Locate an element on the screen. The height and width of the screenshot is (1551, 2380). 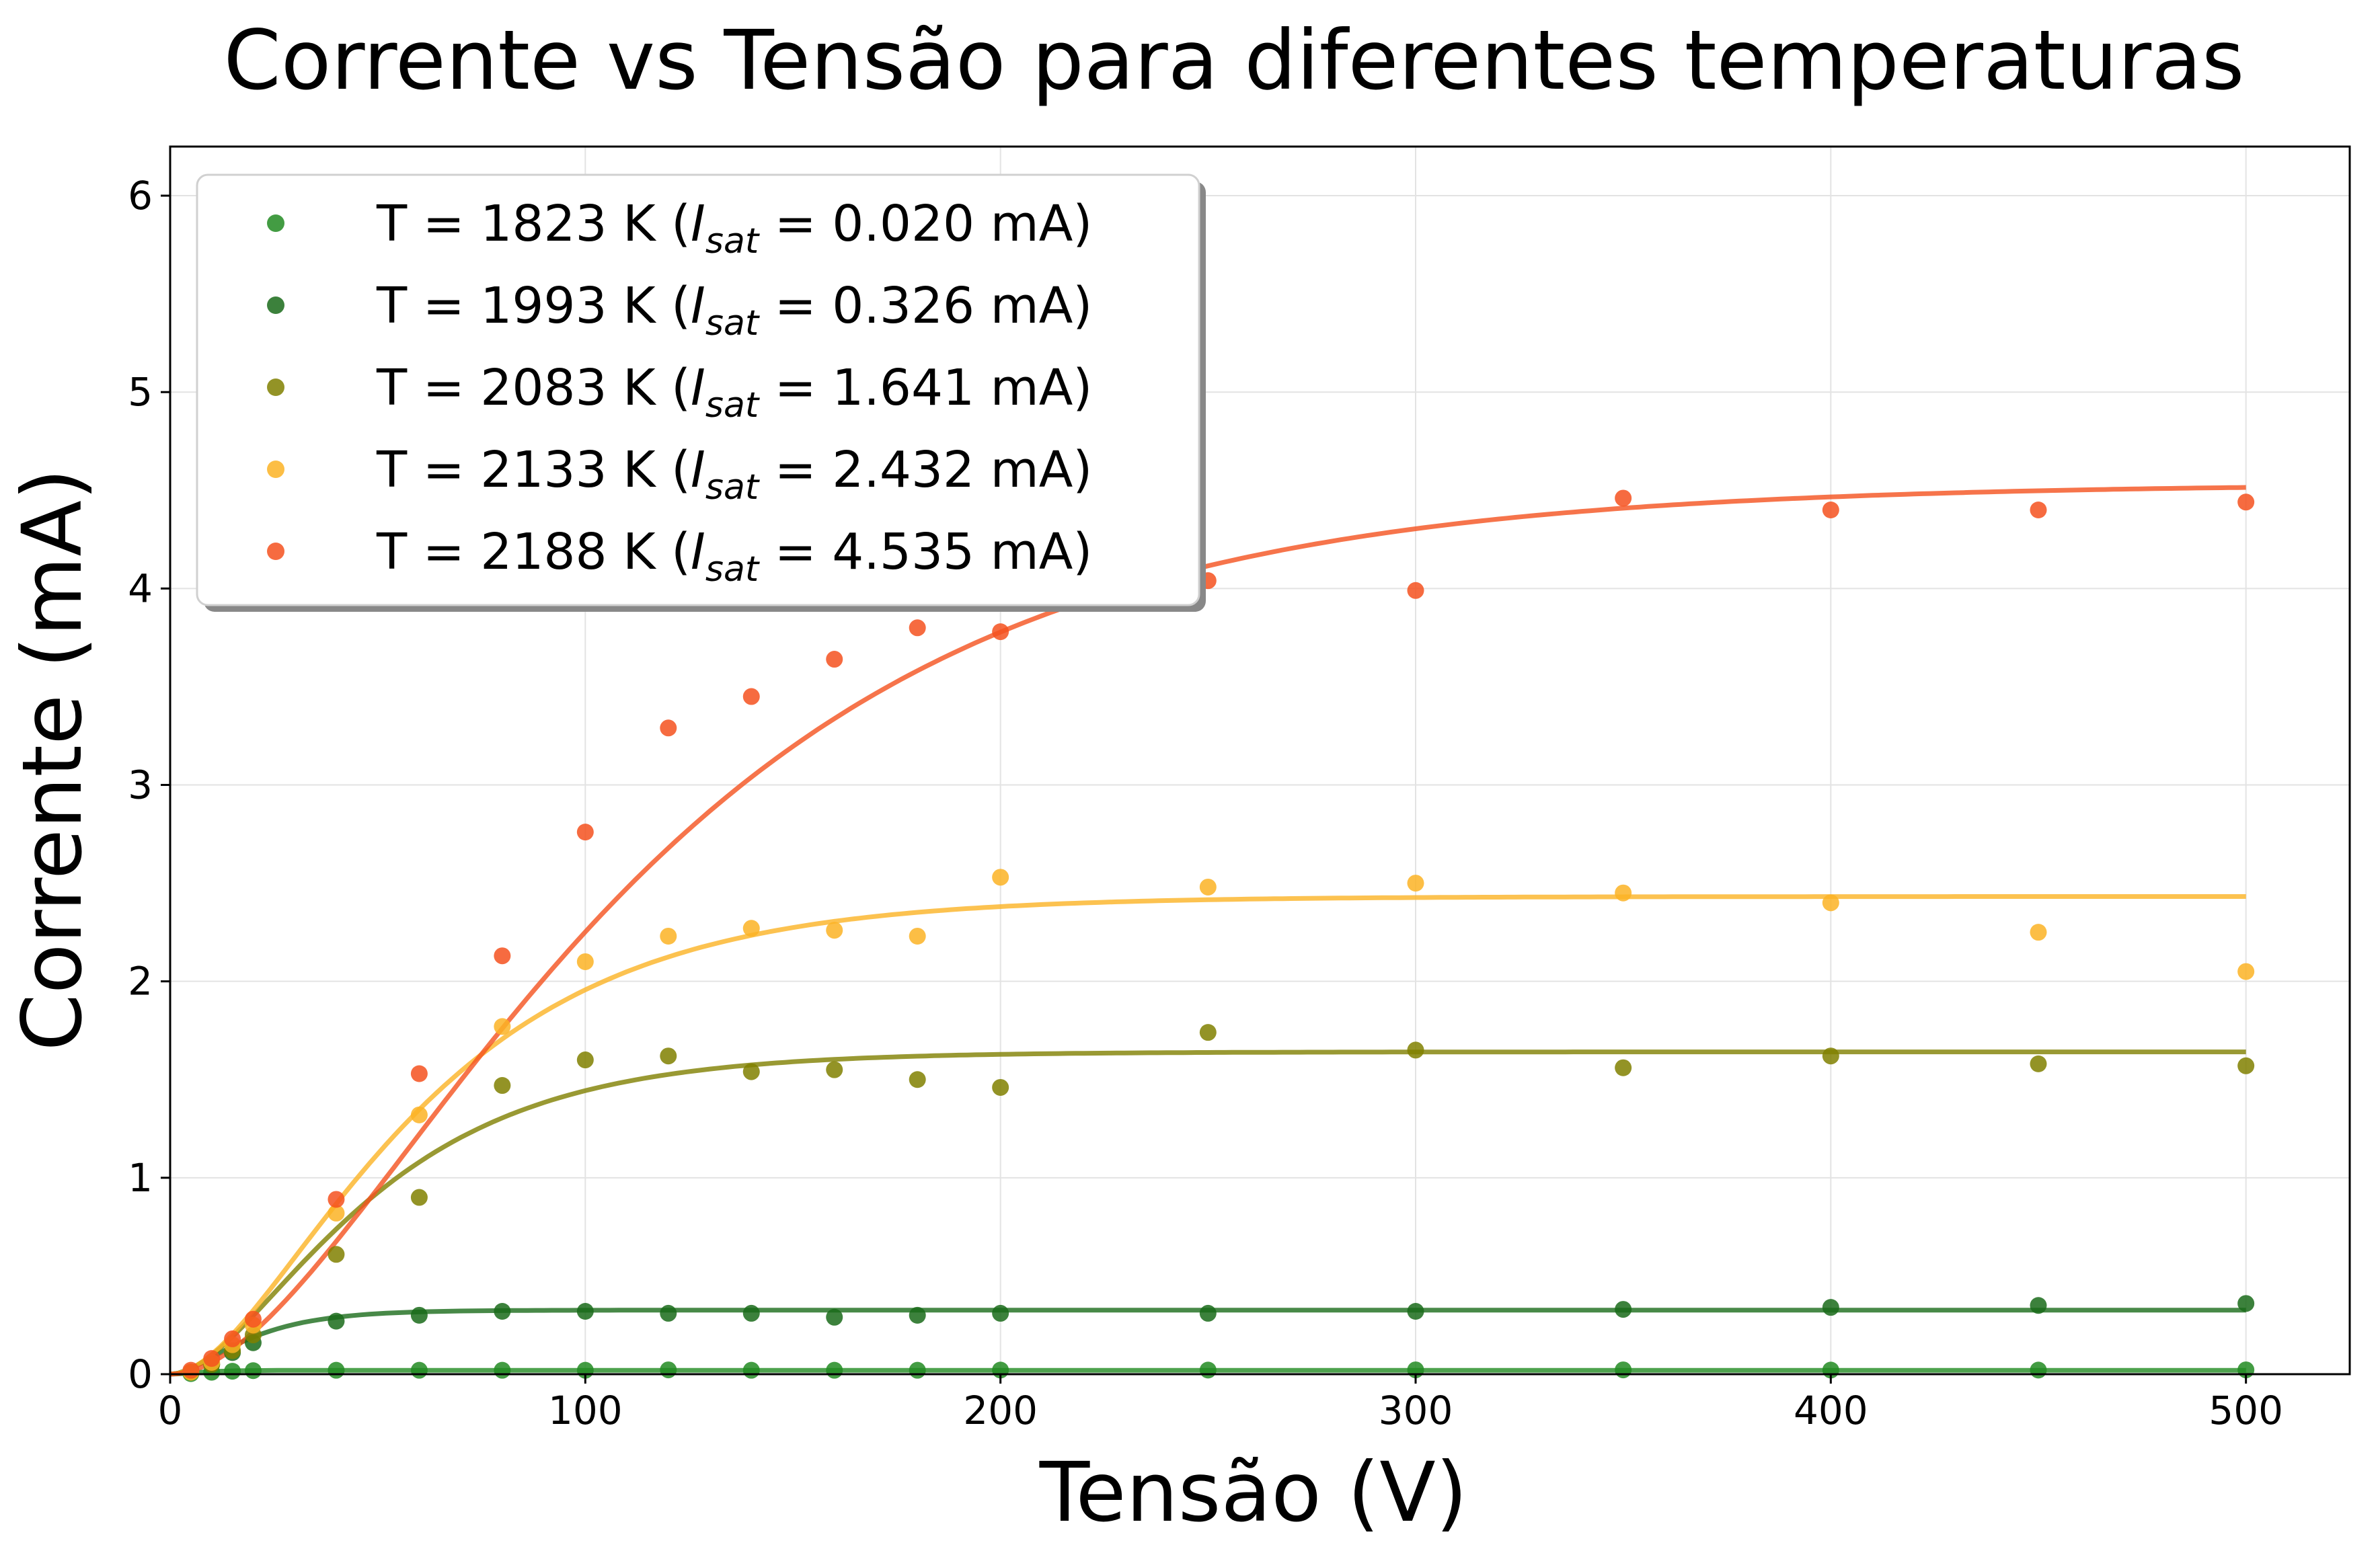
y-tick-label: 2 is located at coordinates (140, 981).